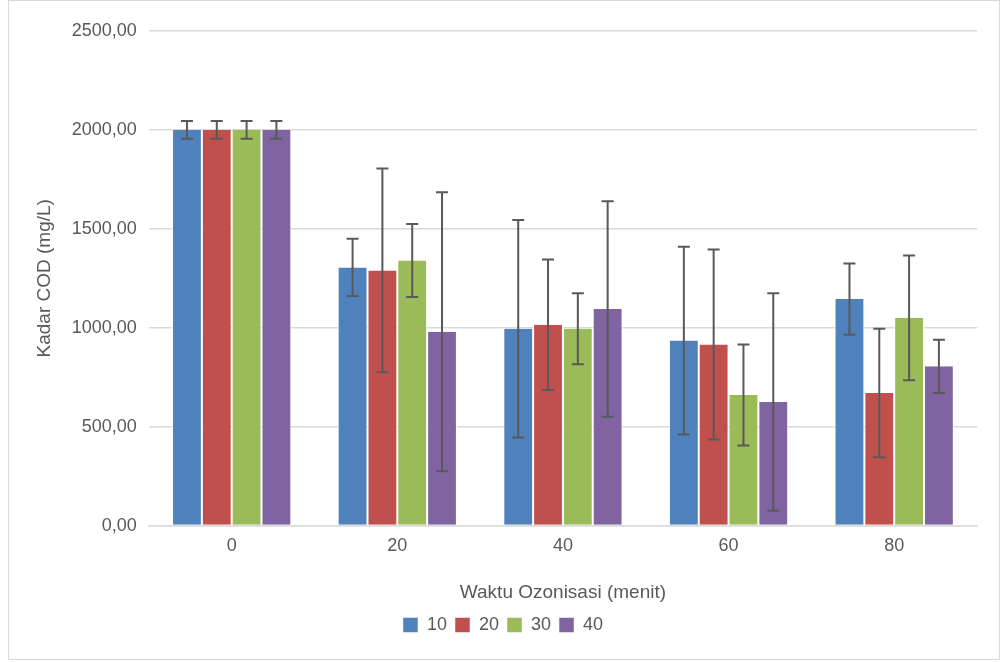  Describe the element at coordinates (109, 425) in the screenshot. I see `y-tick-label: 500,00` at that location.